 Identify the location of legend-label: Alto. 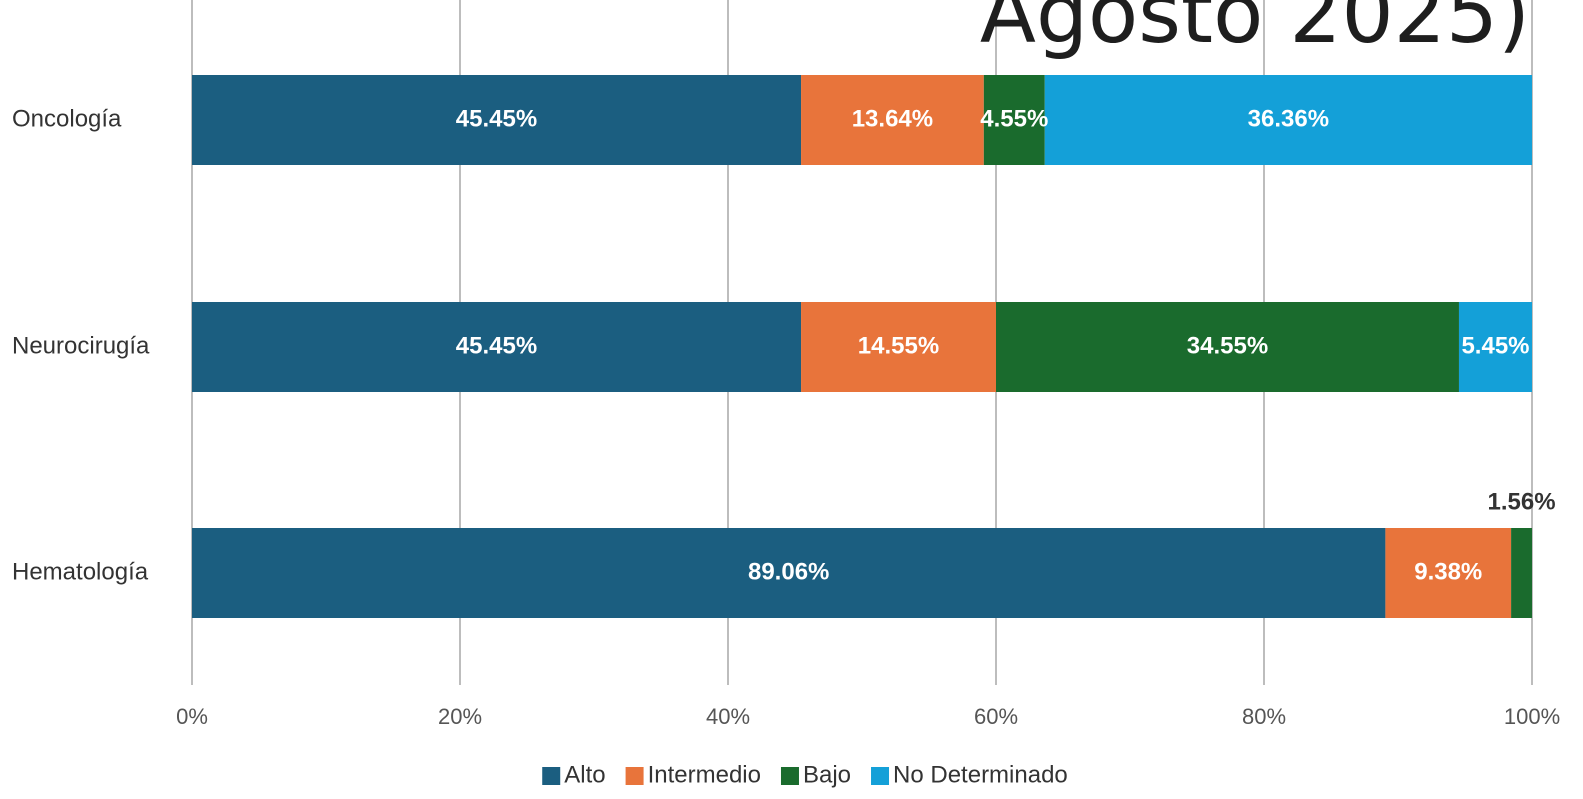
(584, 774).